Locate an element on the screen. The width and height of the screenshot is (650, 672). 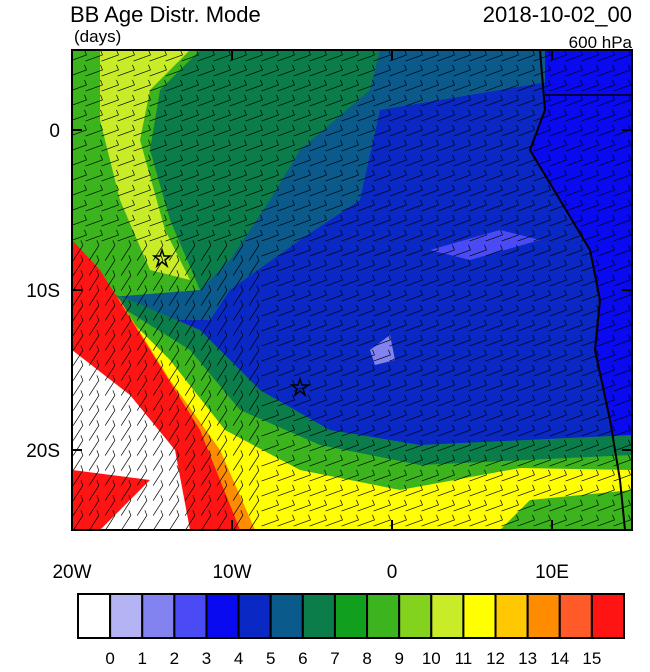
units: (days) is located at coordinates (97, 36).